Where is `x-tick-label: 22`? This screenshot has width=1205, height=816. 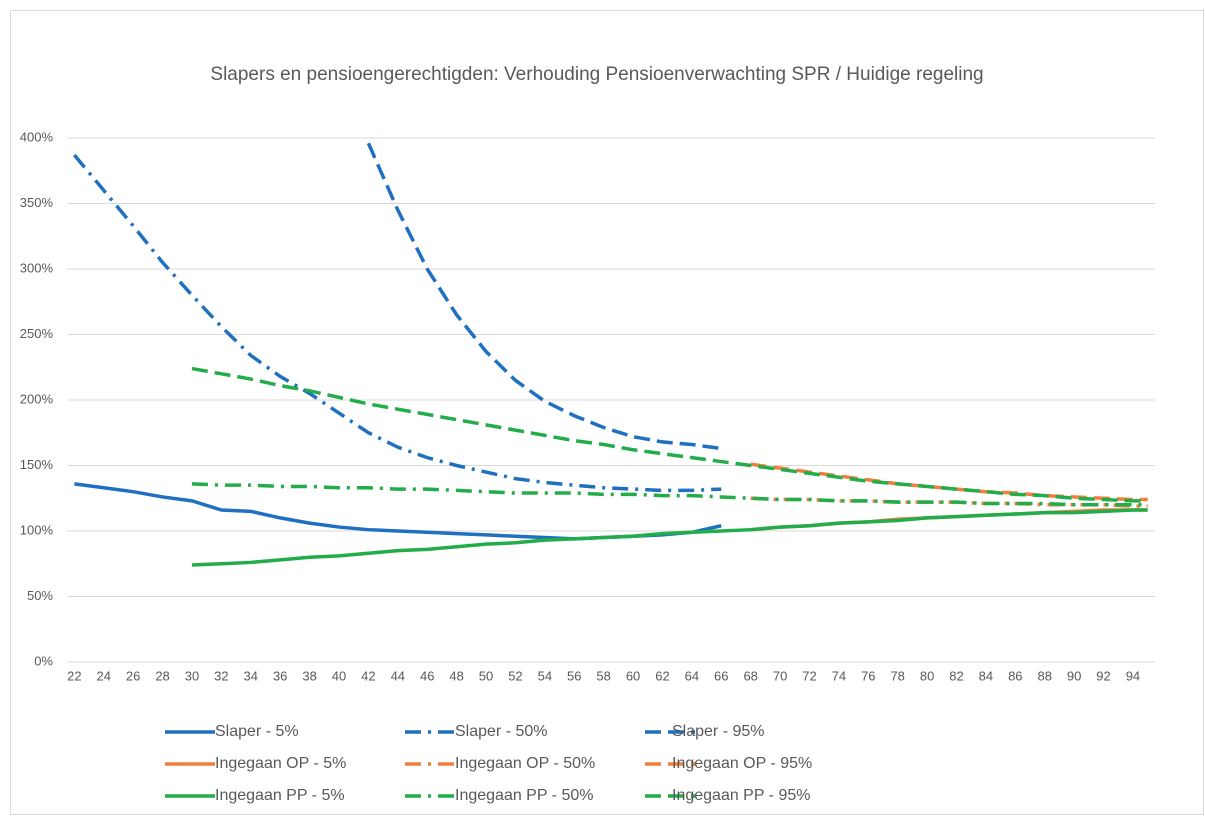 x-tick-label: 22 is located at coordinates (74, 675).